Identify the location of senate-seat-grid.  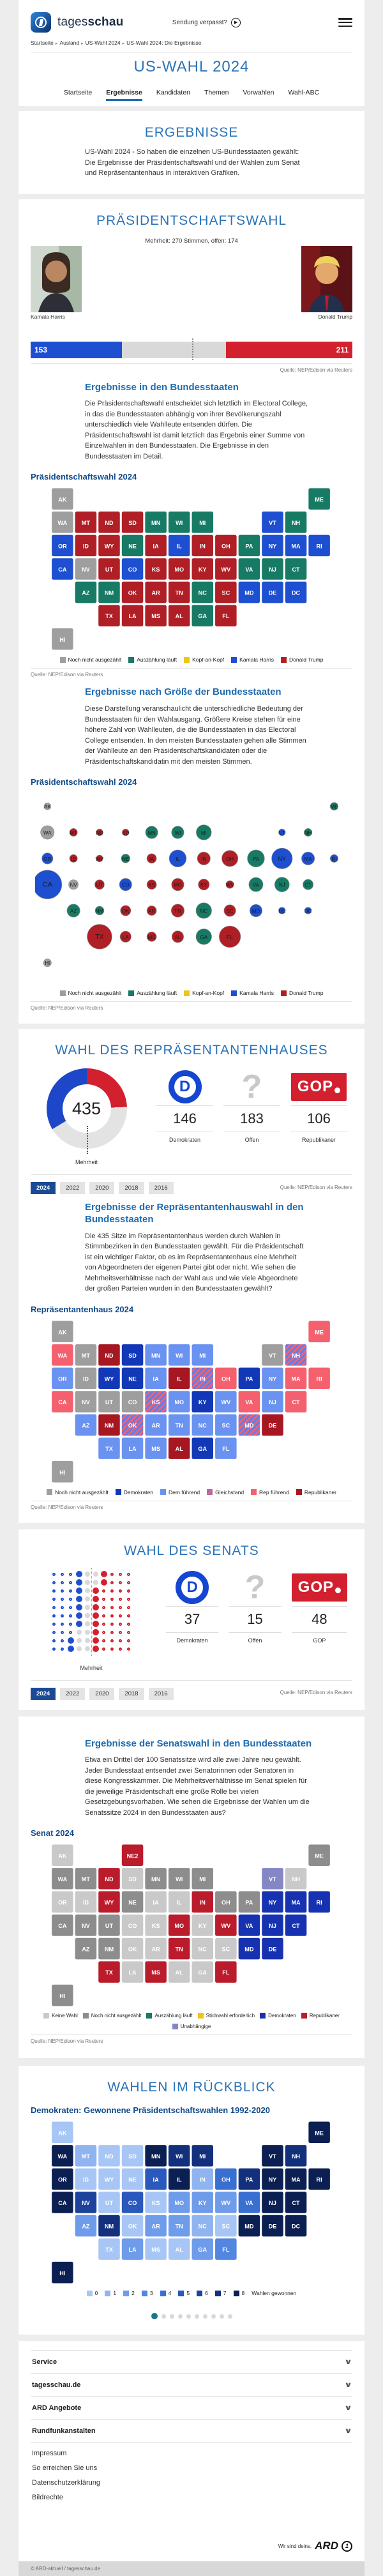
(91, 1612).